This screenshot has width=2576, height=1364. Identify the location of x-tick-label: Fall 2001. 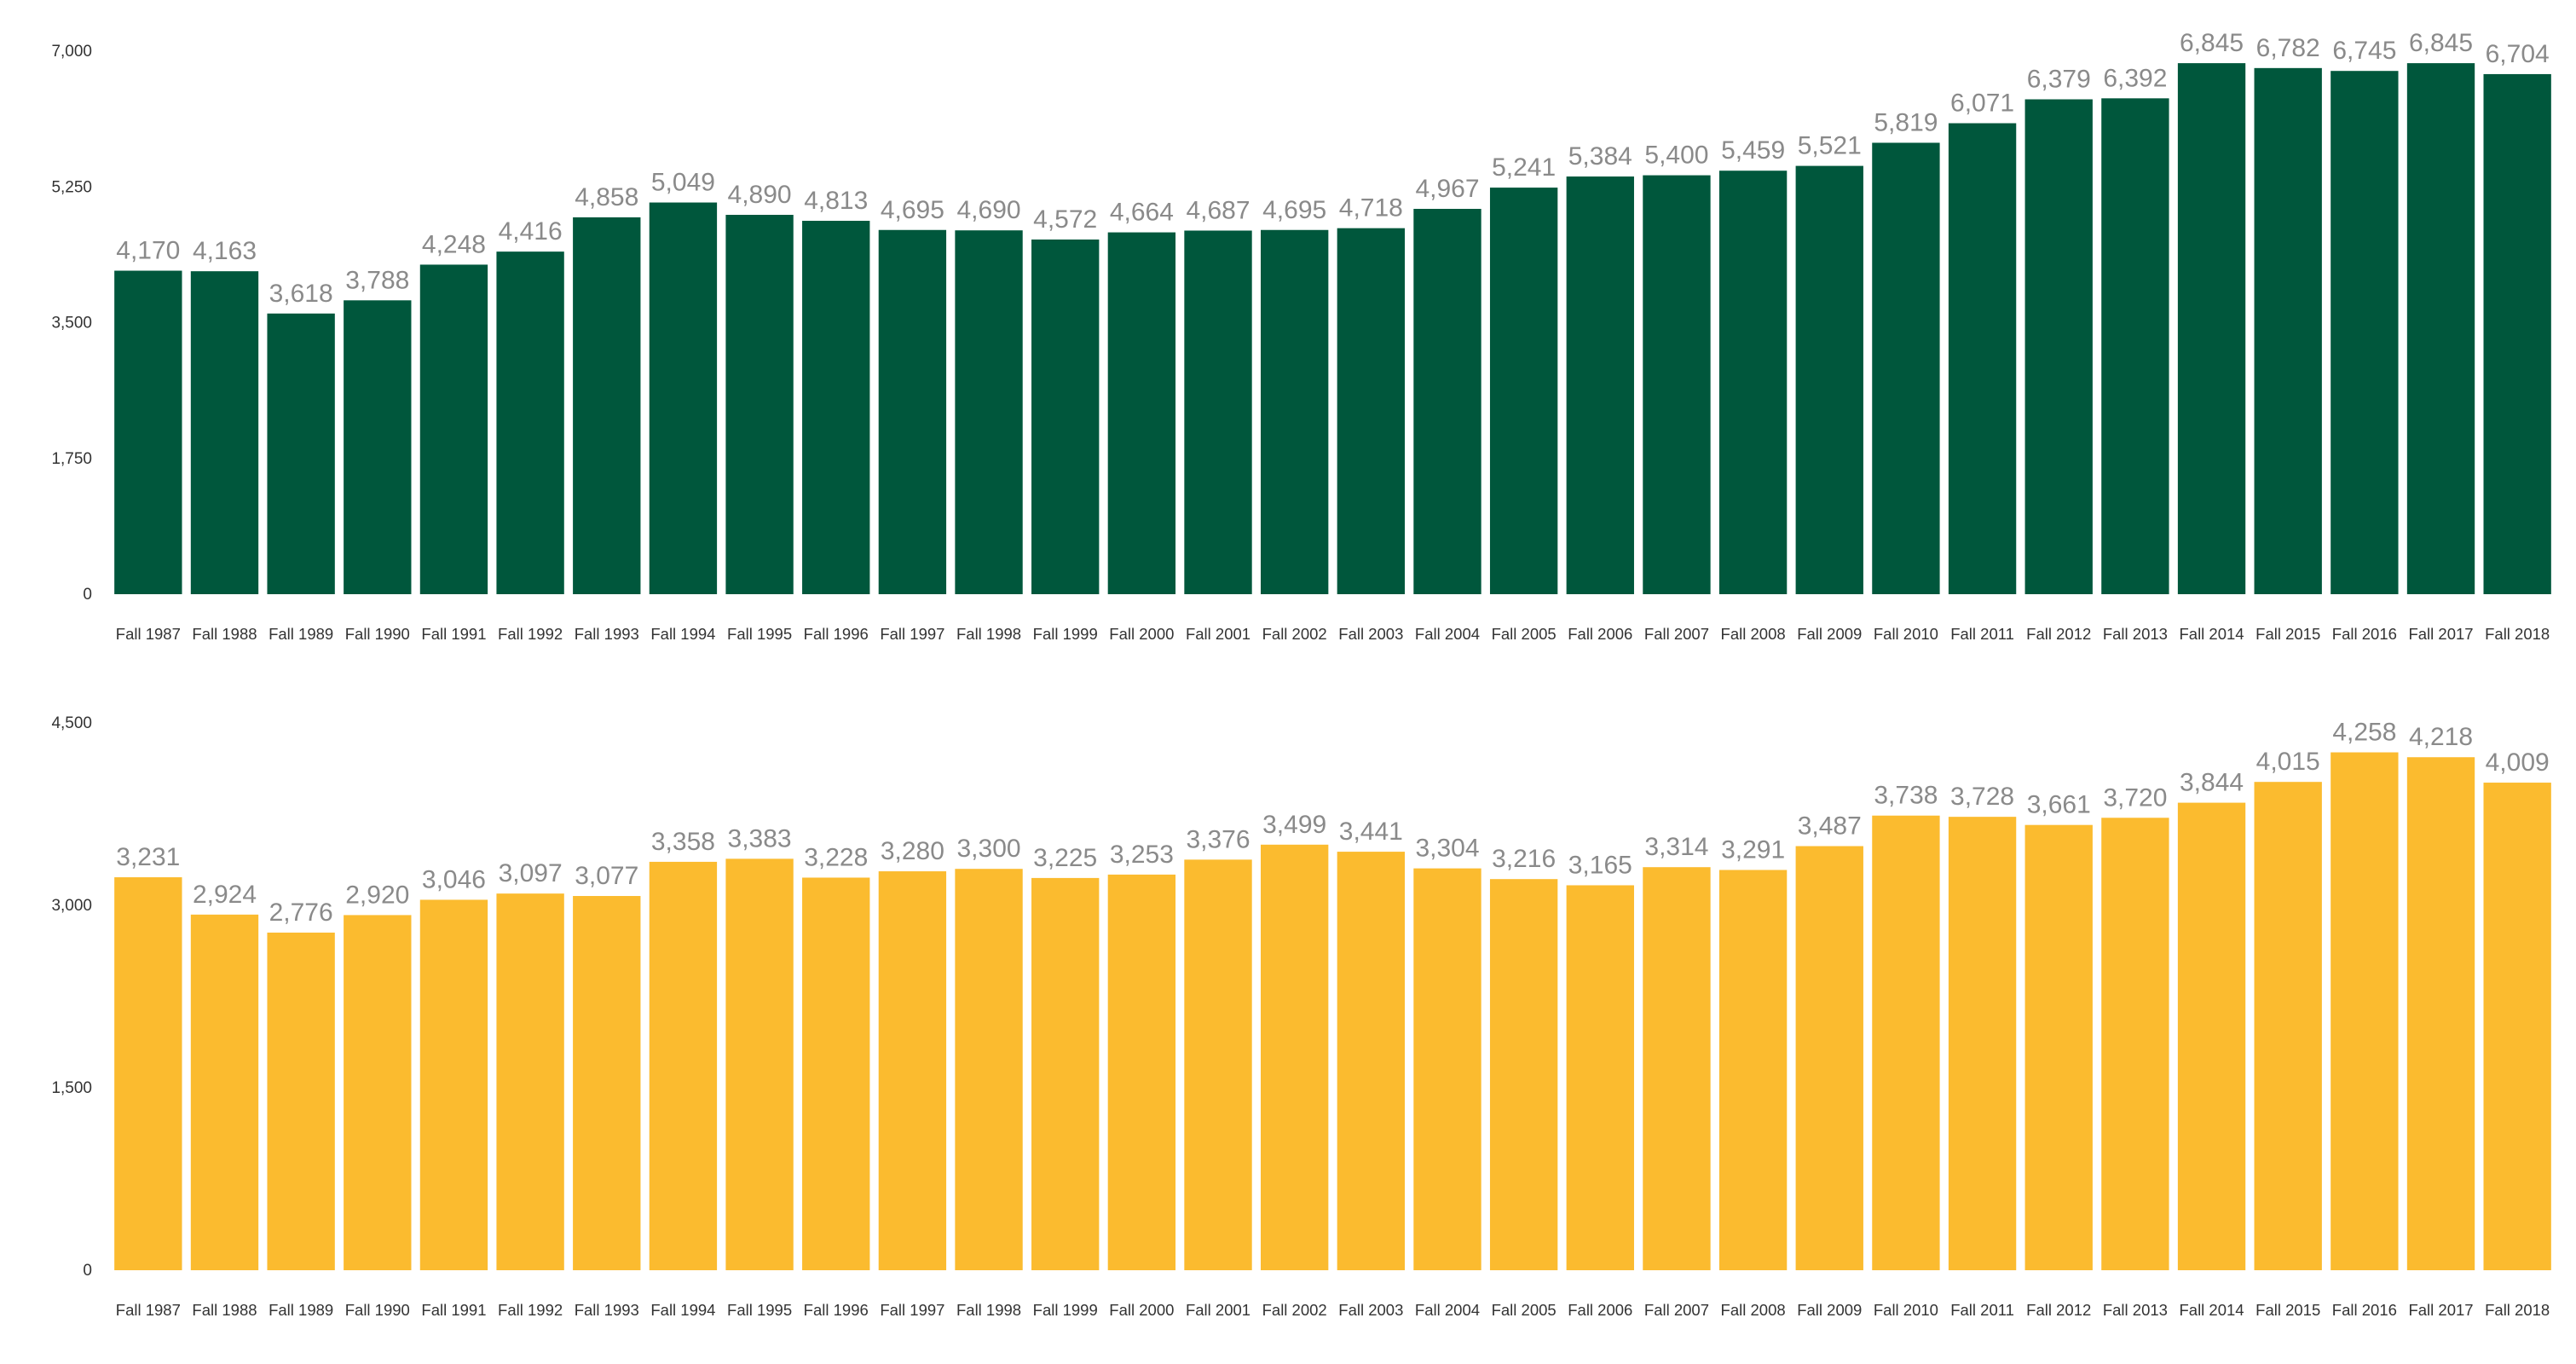
(1218, 634).